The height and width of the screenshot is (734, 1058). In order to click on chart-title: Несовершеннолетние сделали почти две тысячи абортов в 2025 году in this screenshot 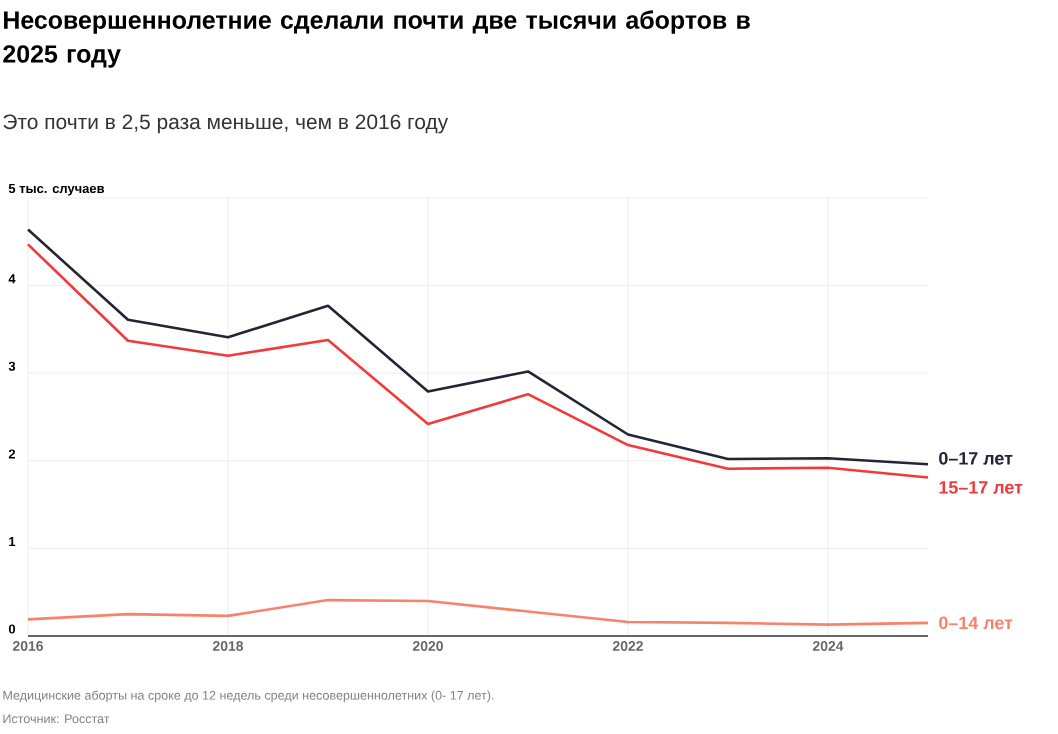, I will do `click(376, 39)`.